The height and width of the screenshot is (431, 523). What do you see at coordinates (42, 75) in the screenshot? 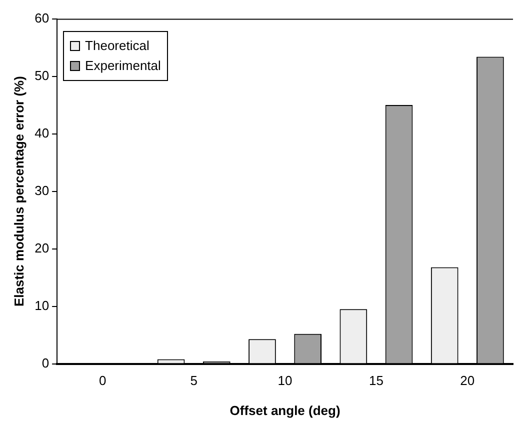
I see `y-tick-label: 50` at bounding box center [42, 75].